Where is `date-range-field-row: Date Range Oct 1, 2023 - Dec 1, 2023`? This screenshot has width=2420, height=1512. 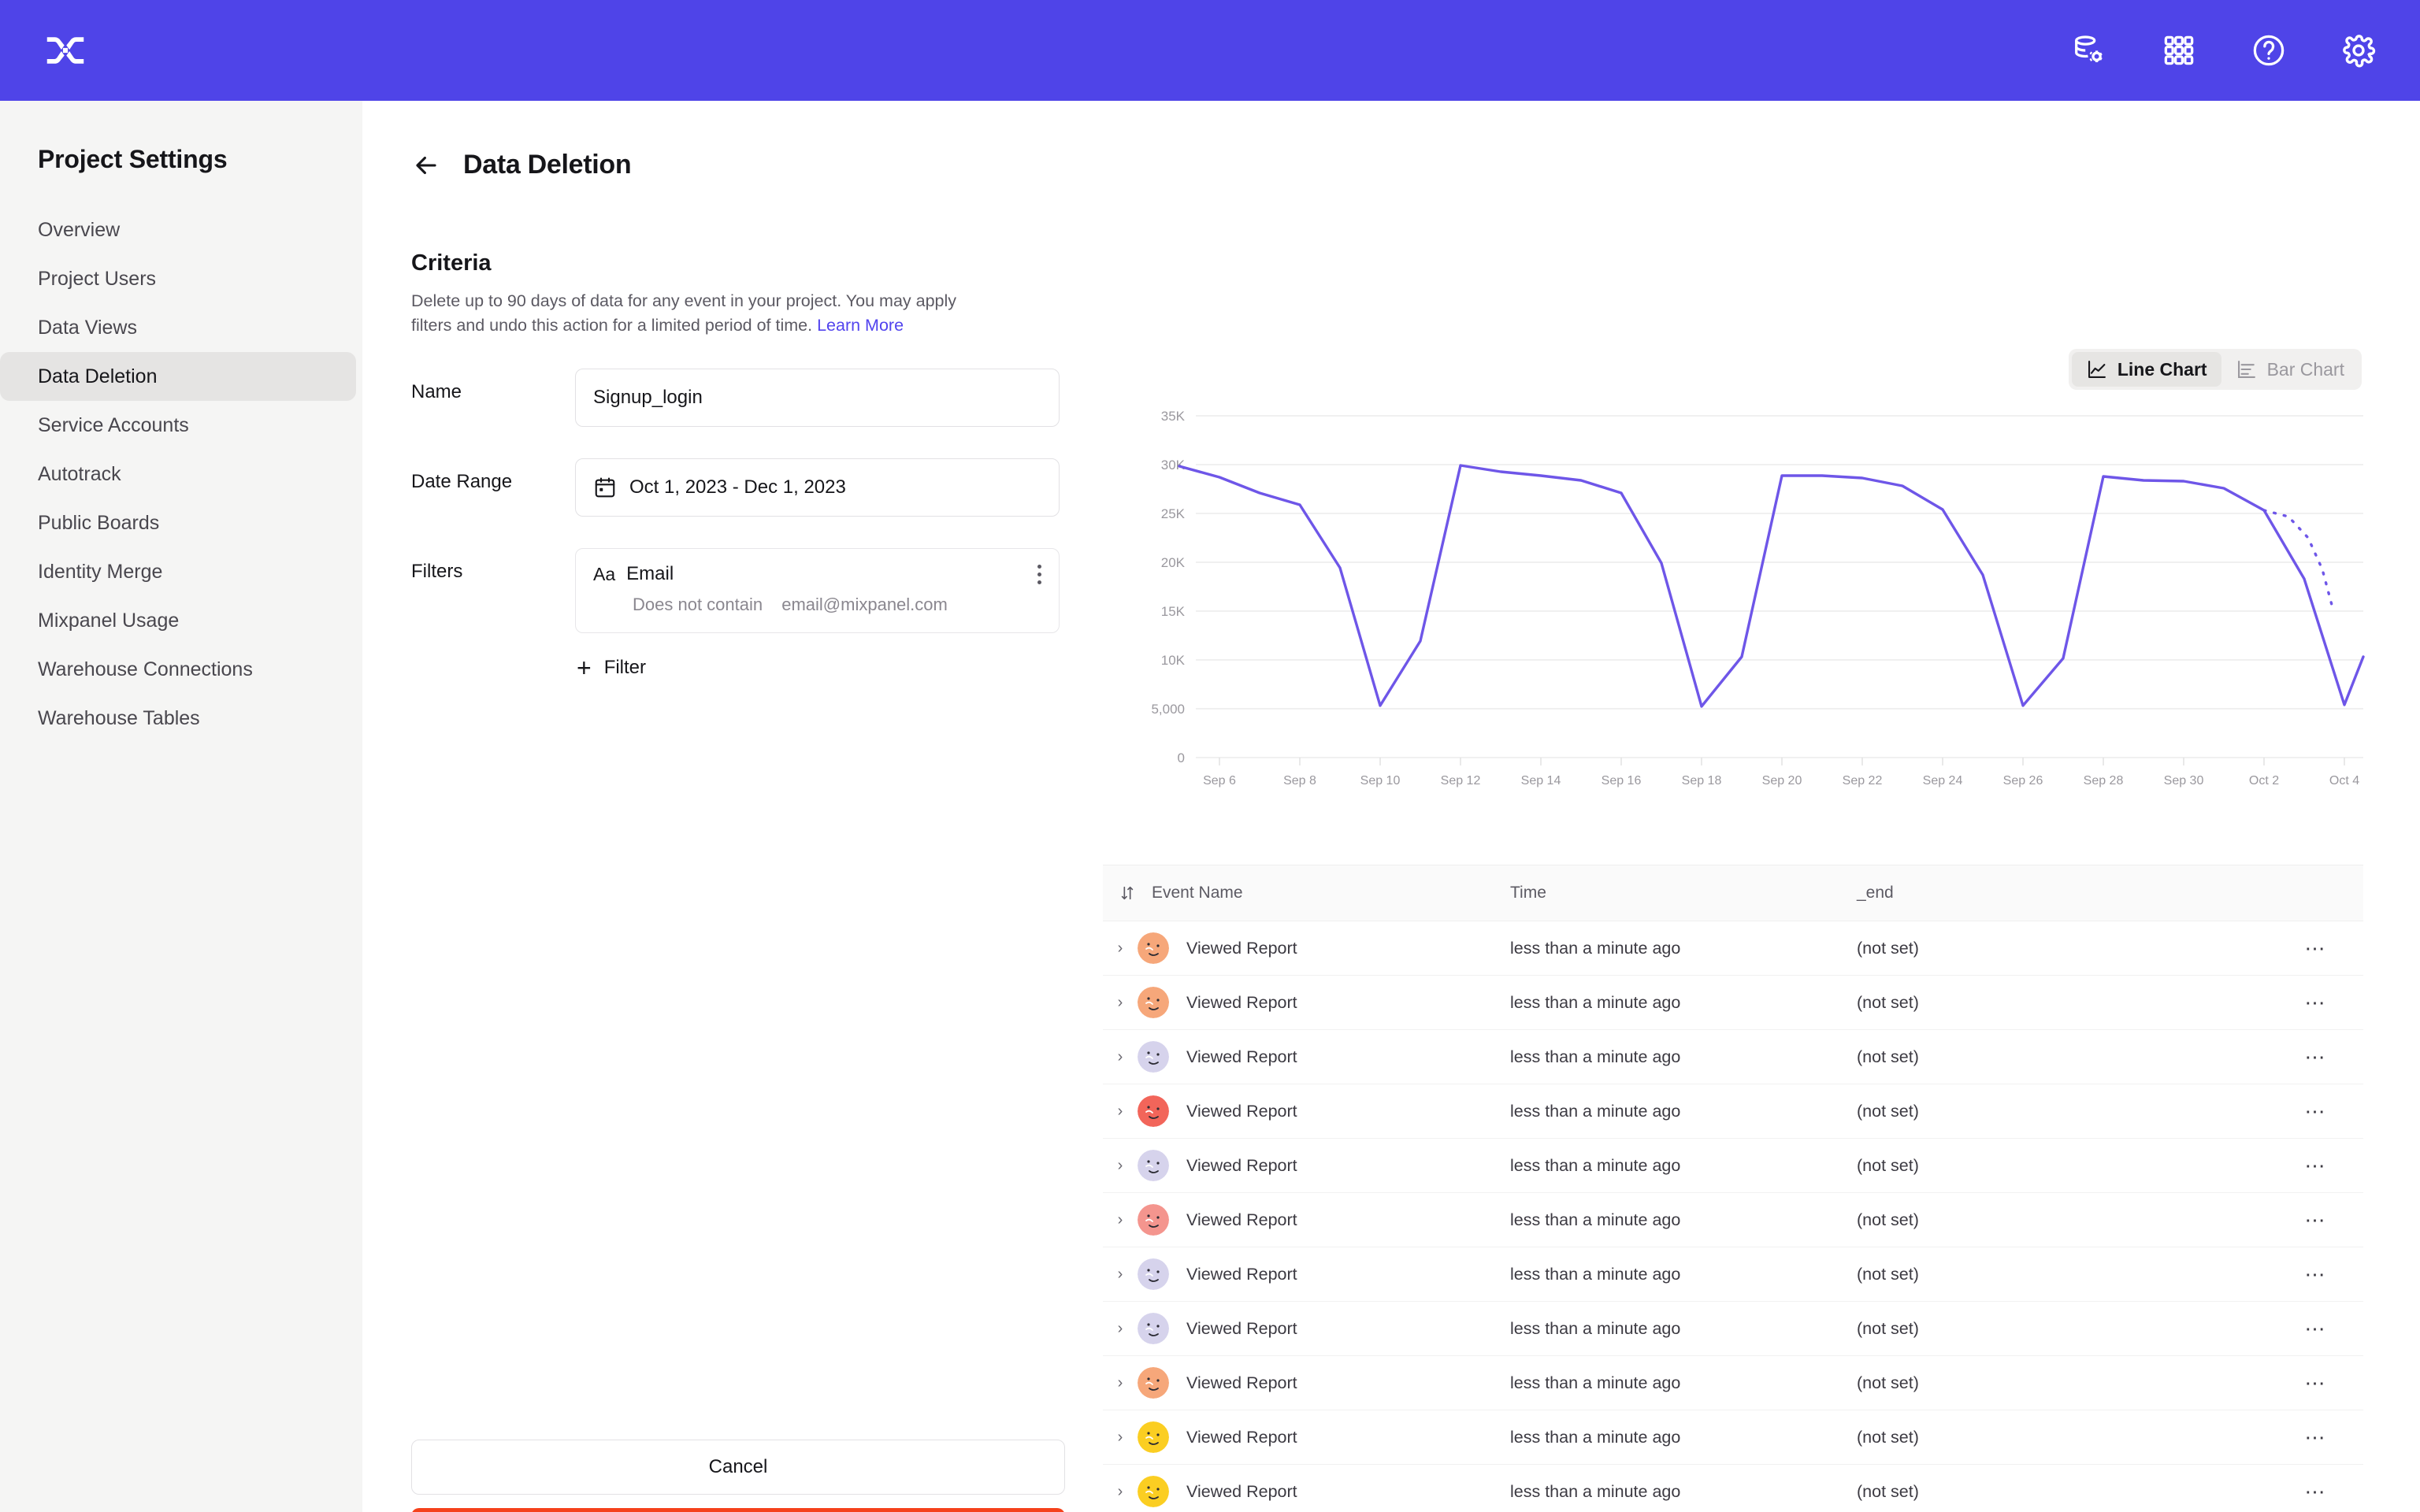
date-range-field-row: Date Range Oct 1, 2023 - Dec 1, 2023 is located at coordinates (738, 487).